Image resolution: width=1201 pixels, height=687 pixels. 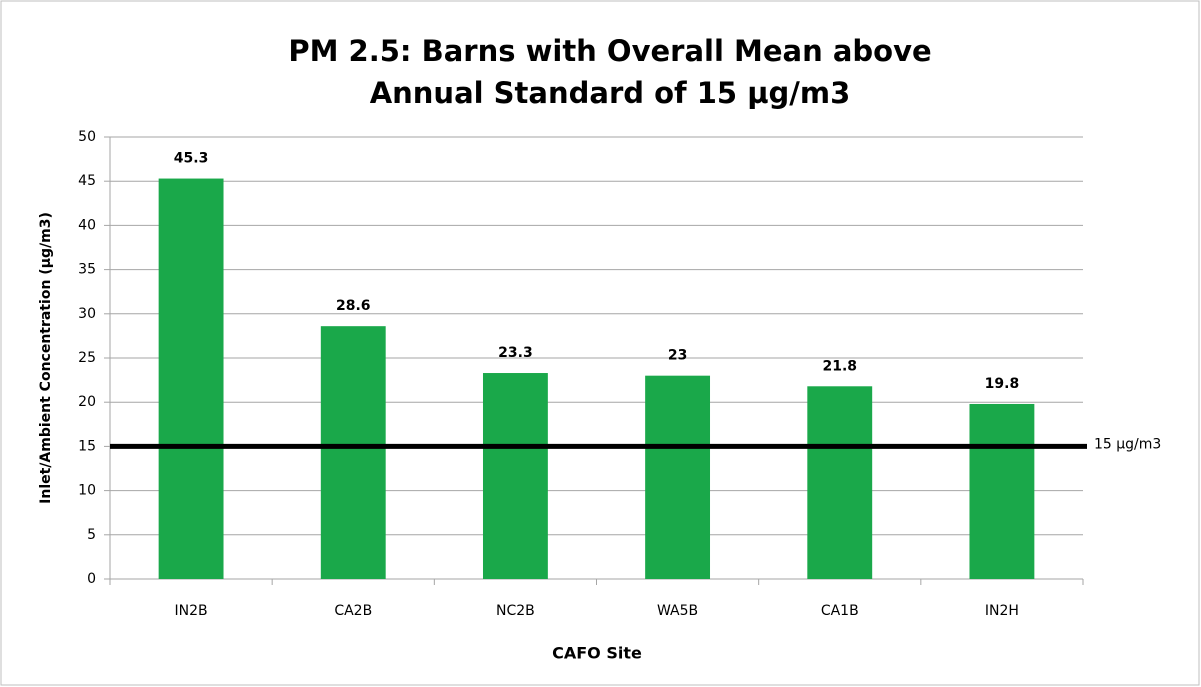 What do you see at coordinates (87, 270) in the screenshot?
I see `y-tick-label: 35` at bounding box center [87, 270].